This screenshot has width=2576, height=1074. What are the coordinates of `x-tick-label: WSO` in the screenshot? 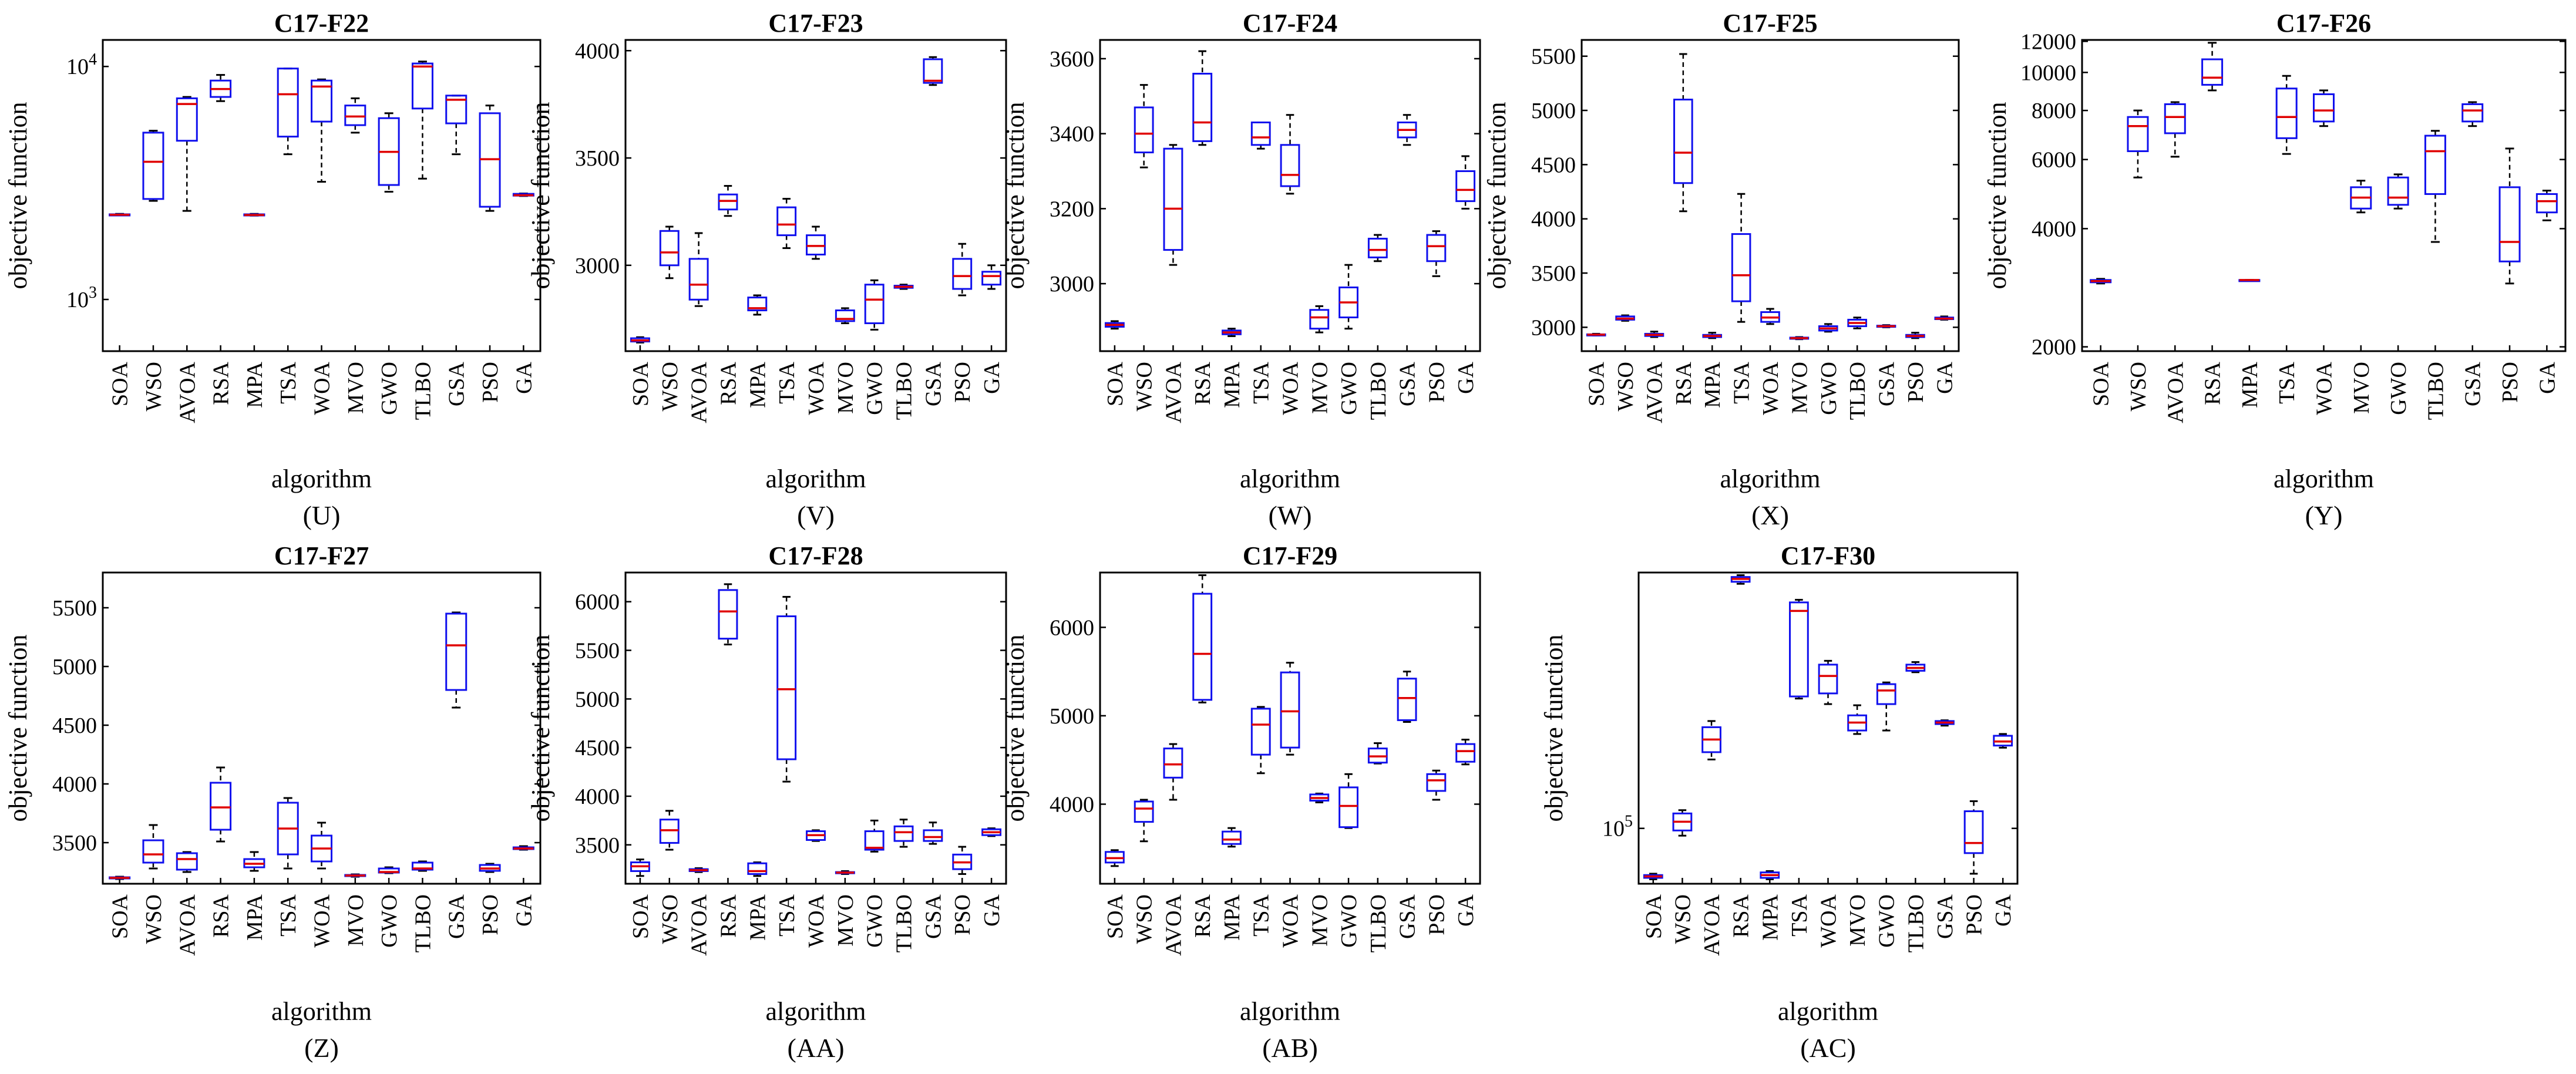 It's located at (2138, 386).